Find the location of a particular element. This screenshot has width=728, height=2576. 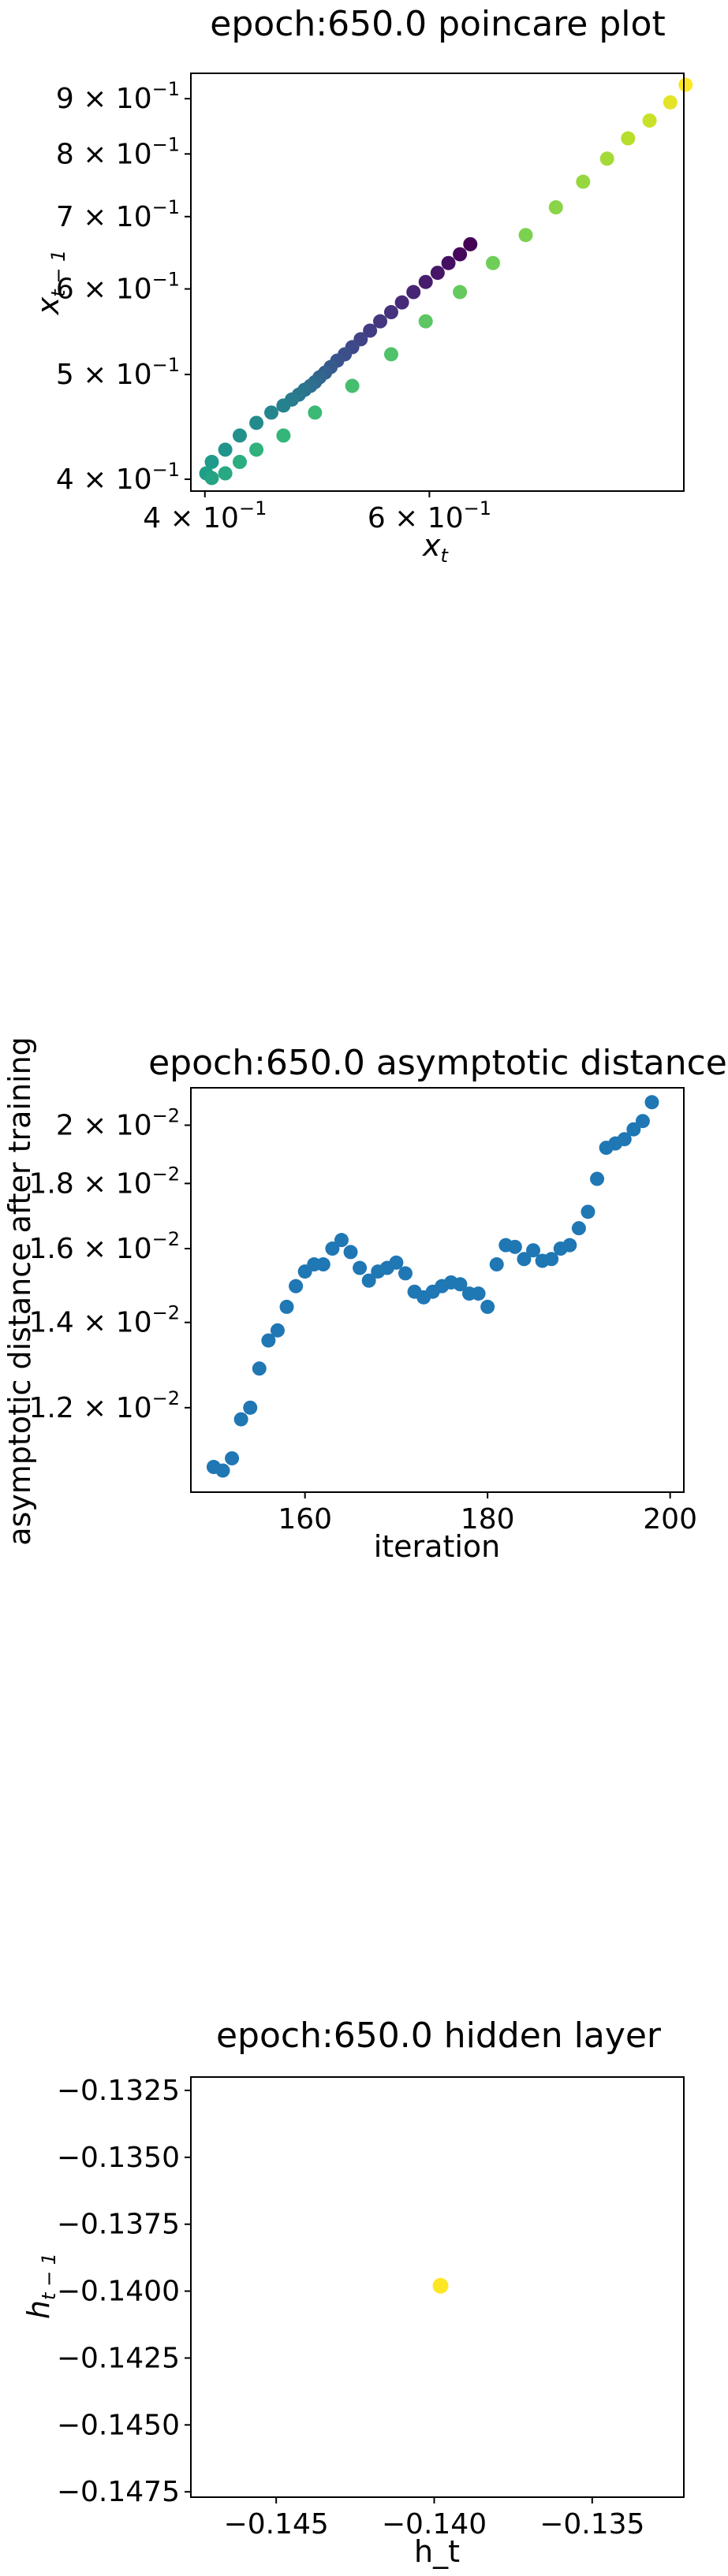

y-axis-label: asymptotic distance after training is located at coordinates (19, 1291).